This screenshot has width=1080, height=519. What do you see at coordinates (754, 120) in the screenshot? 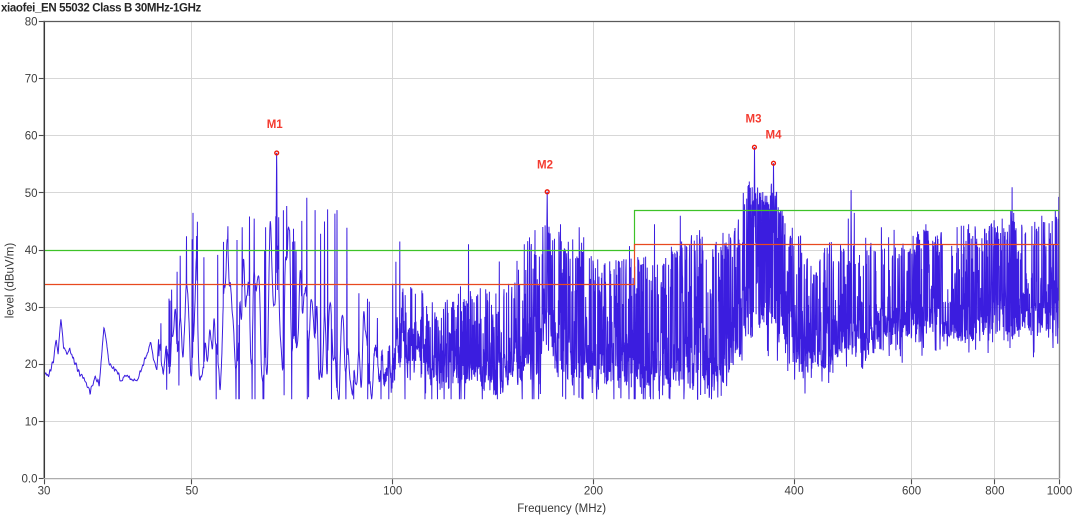
I see `svg-text: M3` at bounding box center [754, 120].